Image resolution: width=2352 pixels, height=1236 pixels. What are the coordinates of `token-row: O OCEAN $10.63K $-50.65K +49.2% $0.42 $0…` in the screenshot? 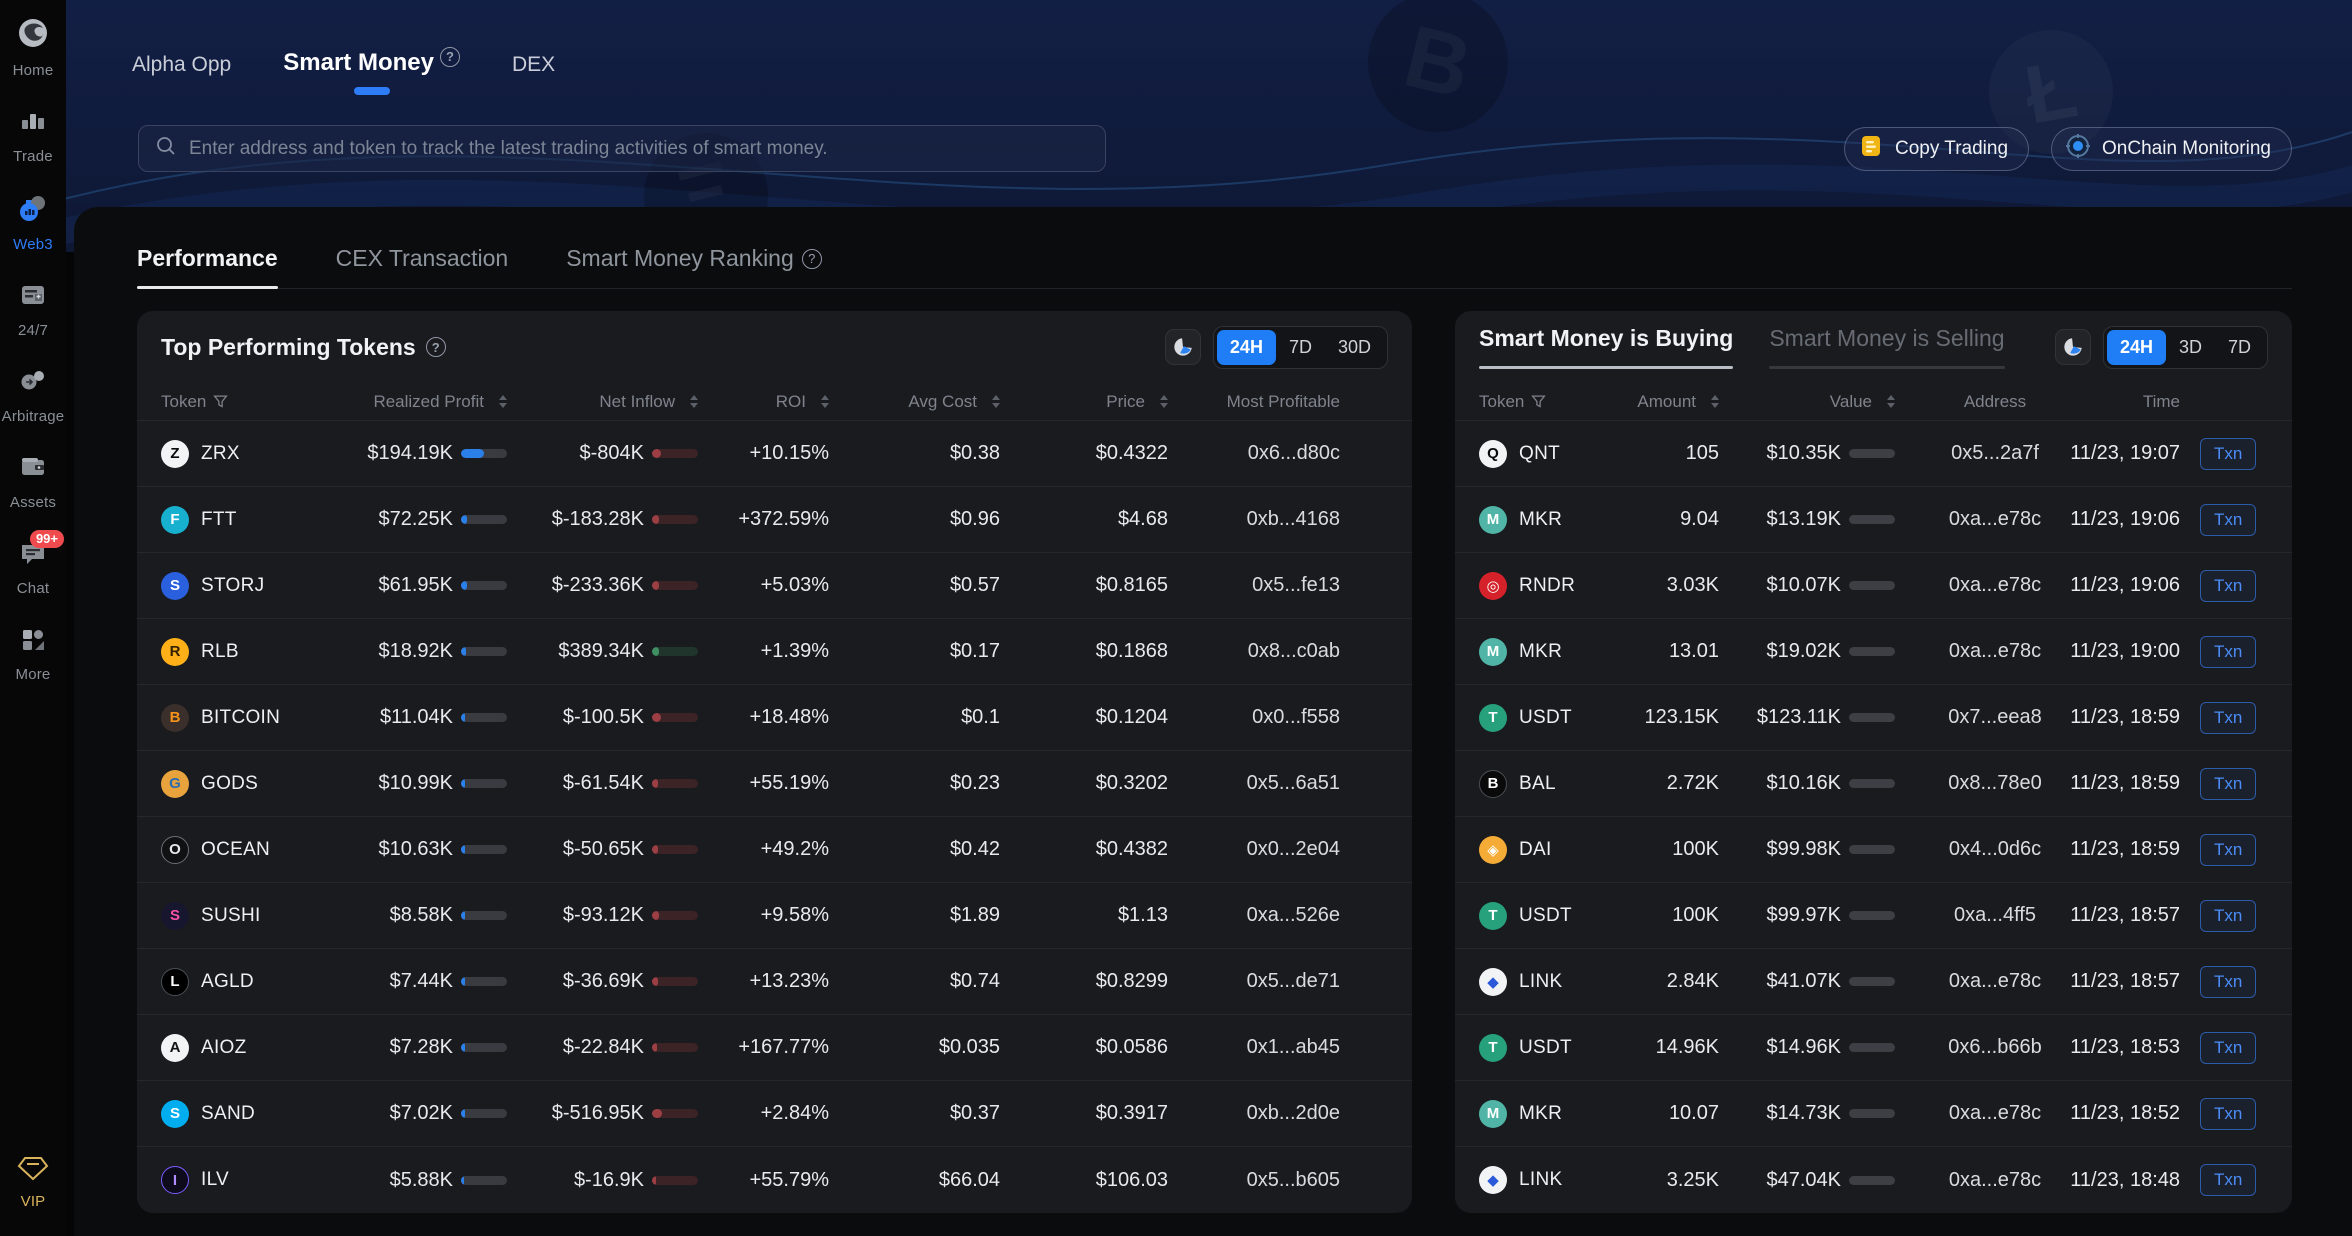 It's located at (774, 850).